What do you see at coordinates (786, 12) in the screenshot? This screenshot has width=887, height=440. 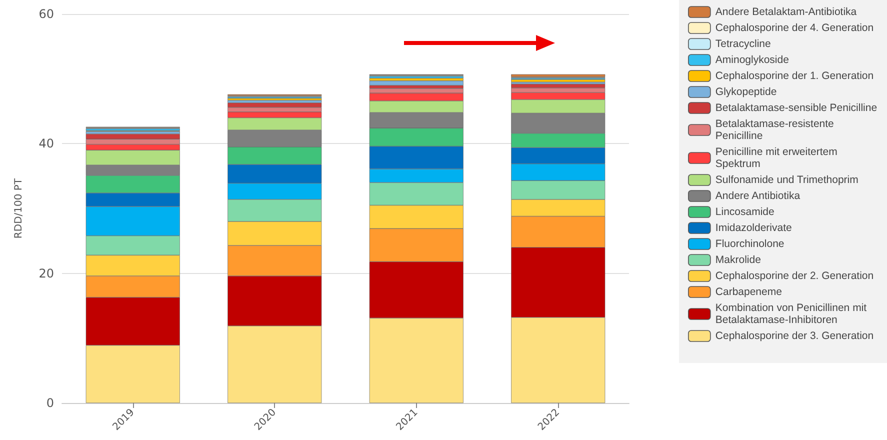 I see `legend-label: Andere Betalaktam-Antibiotika` at bounding box center [786, 12].